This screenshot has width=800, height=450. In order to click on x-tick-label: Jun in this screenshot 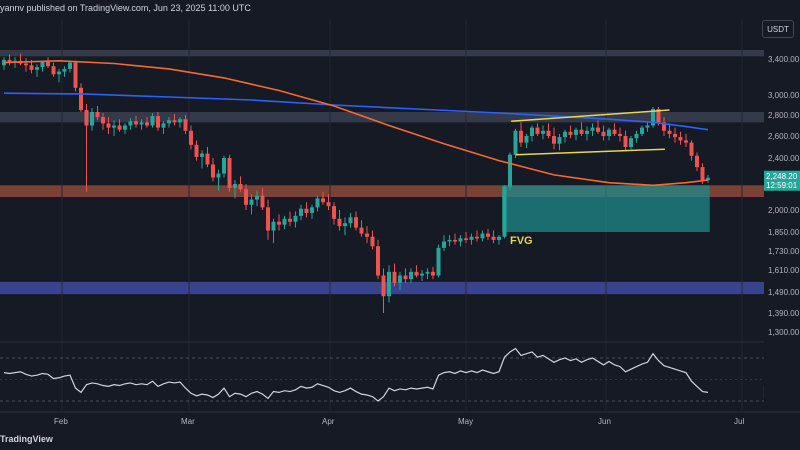, I will do `click(604, 421)`.